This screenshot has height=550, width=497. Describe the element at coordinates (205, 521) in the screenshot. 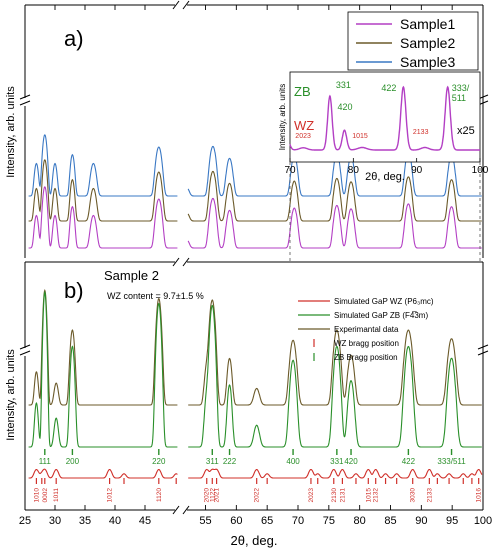

I see `xtick-label-5: 55` at that location.